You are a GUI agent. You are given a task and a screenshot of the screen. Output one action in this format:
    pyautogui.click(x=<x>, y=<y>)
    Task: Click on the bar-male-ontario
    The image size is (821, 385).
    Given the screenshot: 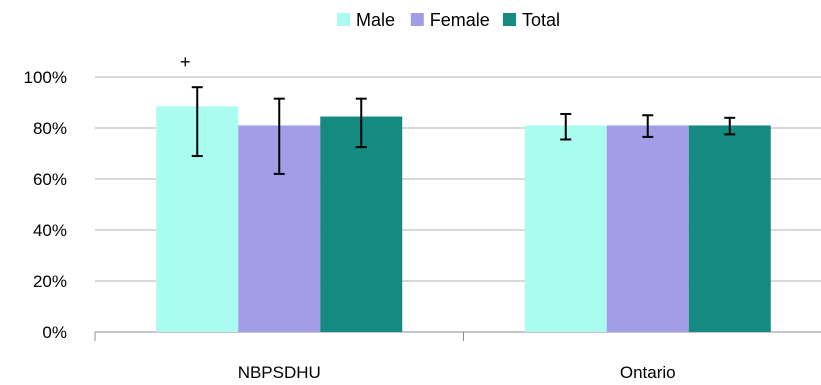 What is the action you would take?
    pyautogui.click(x=565, y=228)
    